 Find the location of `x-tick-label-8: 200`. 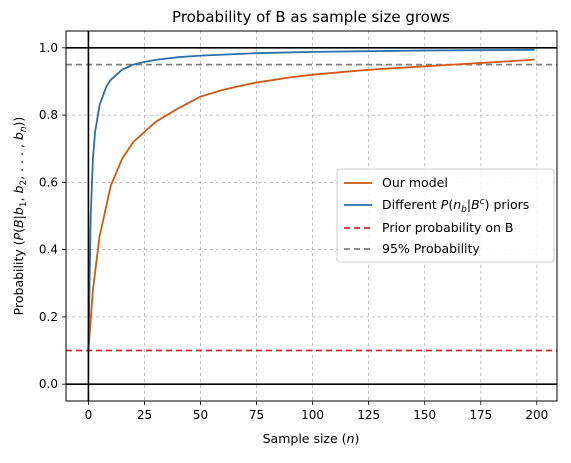

x-tick-label-8: 200 is located at coordinates (536, 415).